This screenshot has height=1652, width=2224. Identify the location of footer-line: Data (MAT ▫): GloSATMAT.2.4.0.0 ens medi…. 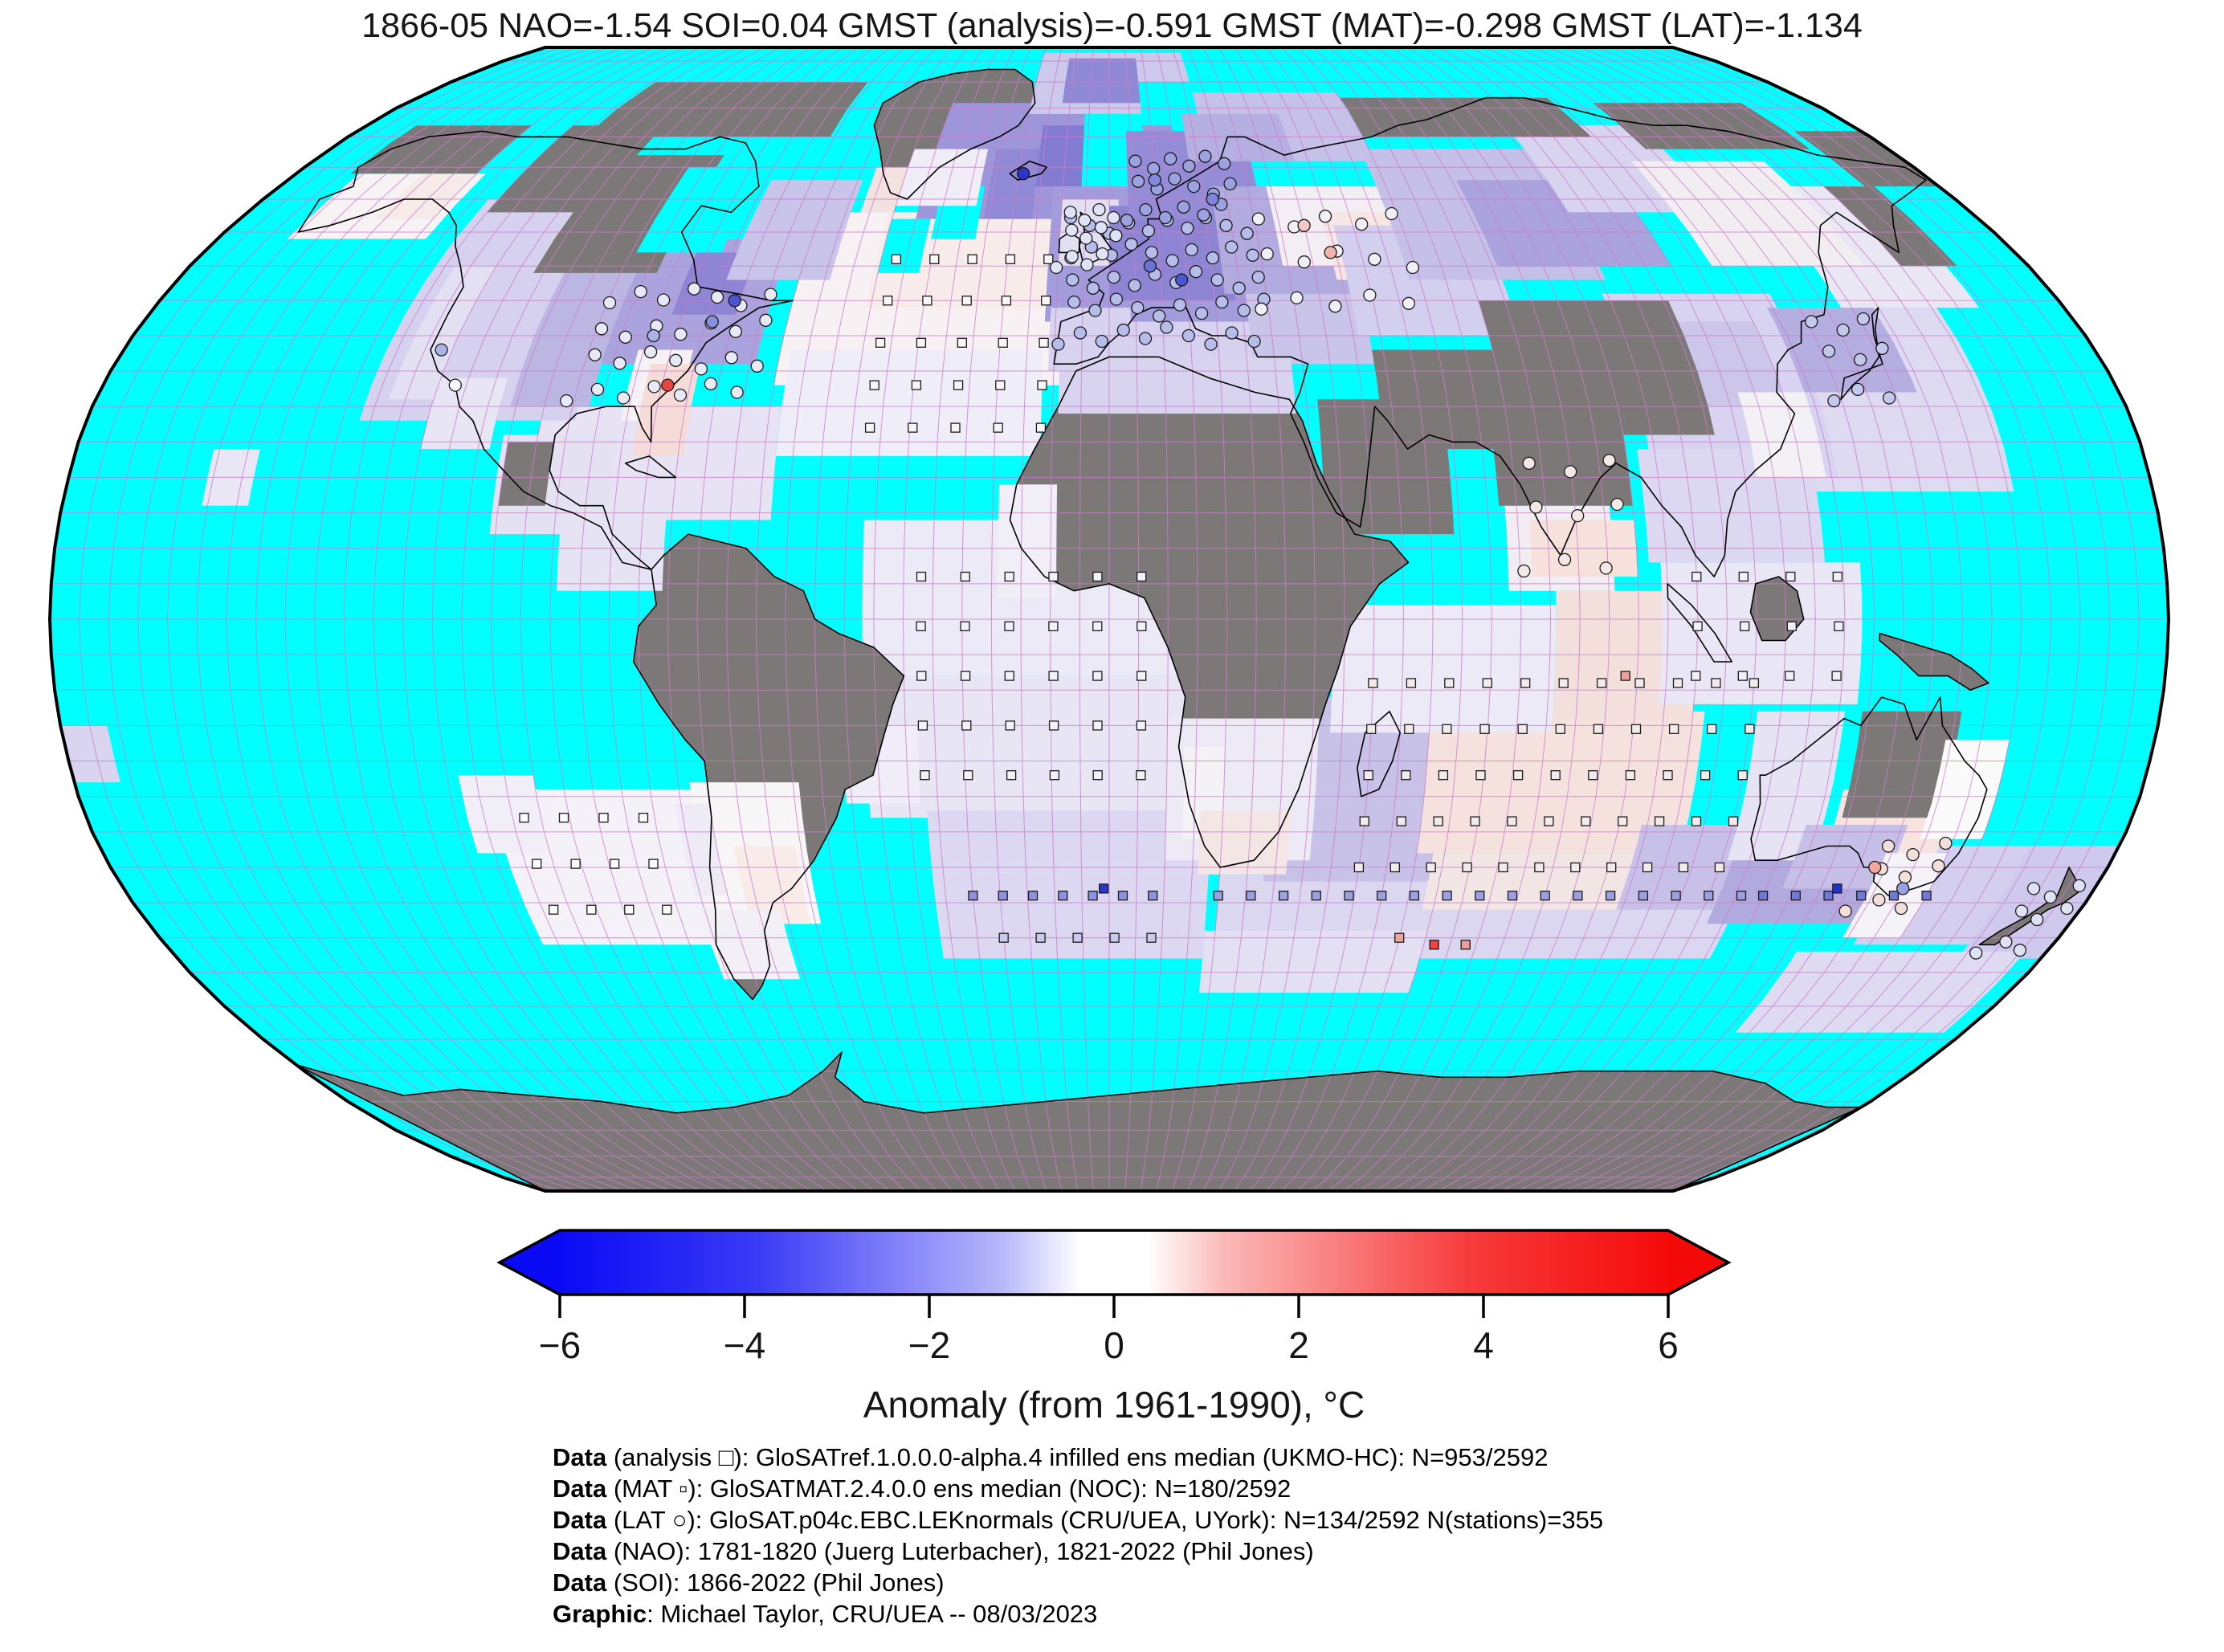
(1078, 1488).